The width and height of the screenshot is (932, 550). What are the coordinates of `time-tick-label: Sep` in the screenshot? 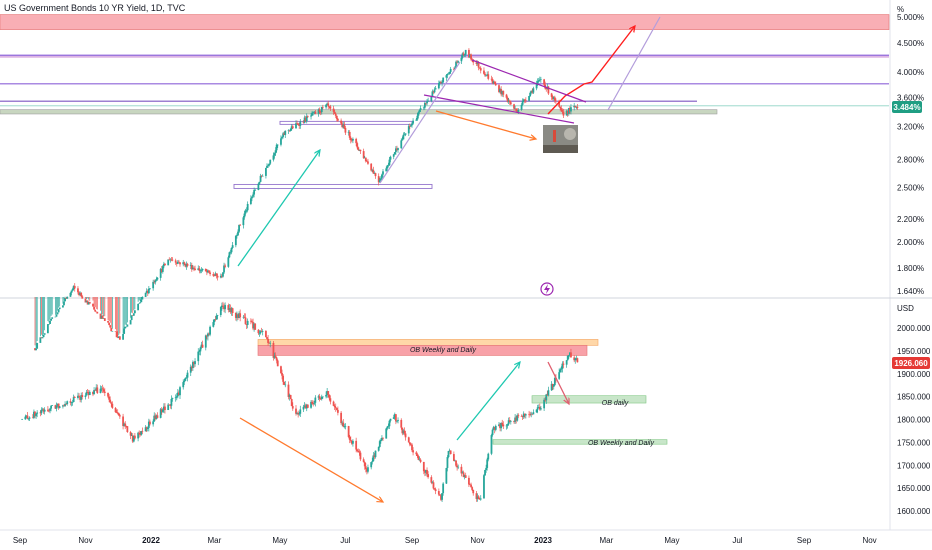 It's located at (20, 540).